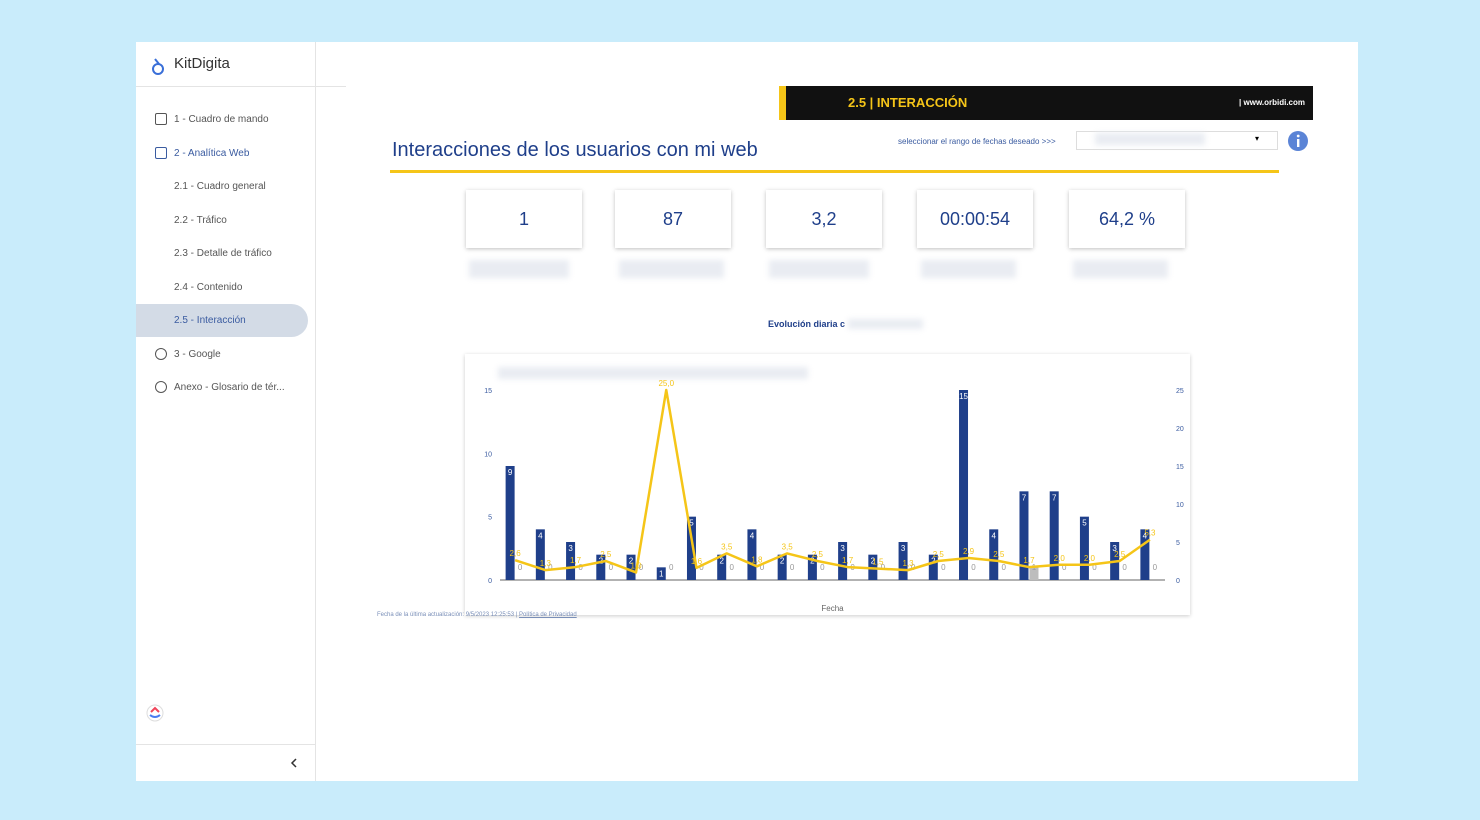 This screenshot has height=820, width=1480. I want to click on nav-label: 2.5 - Interacción, so click(210, 320).